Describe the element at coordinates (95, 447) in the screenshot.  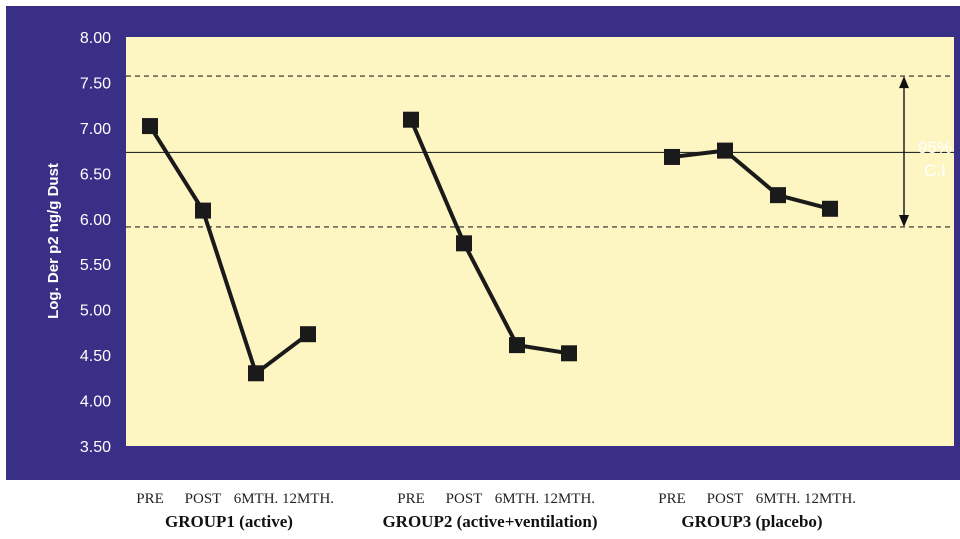
I see `y-tick-label: 3.50` at that location.